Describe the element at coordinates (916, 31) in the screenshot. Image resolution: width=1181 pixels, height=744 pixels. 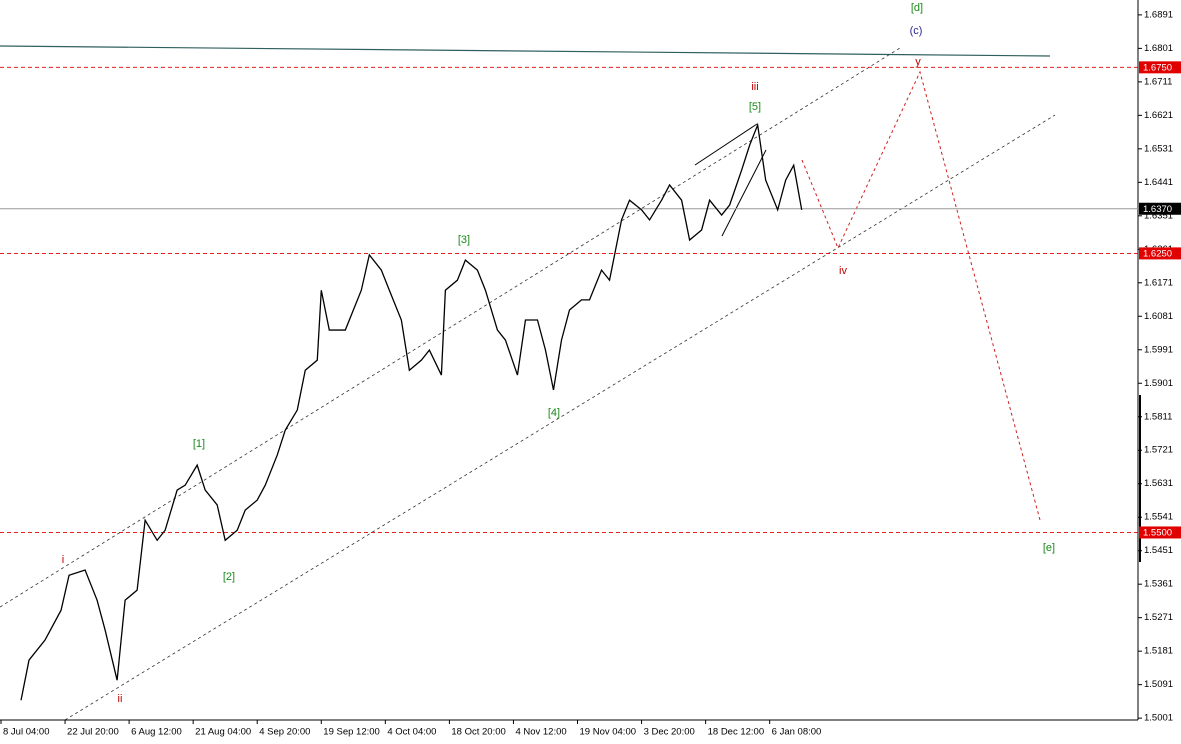
I see `wave-label: (c)` at that location.